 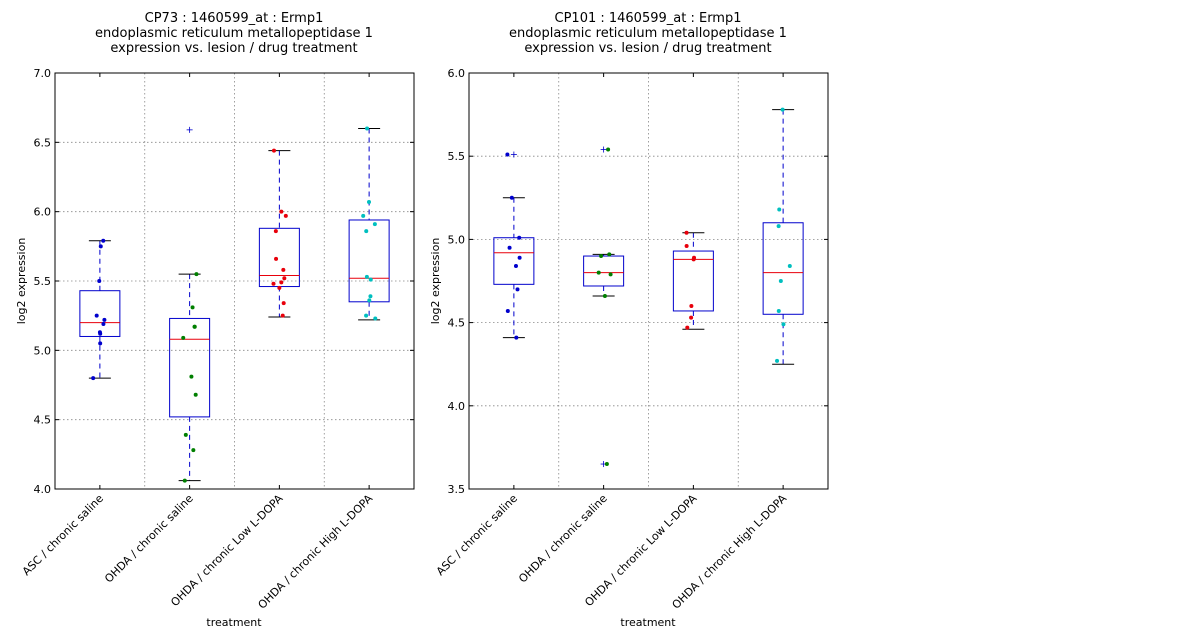 What do you see at coordinates (234, 18) in the screenshot?
I see `chart-title-line-1: CP73 : 1460599_at : Ermp1` at bounding box center [234, 18].